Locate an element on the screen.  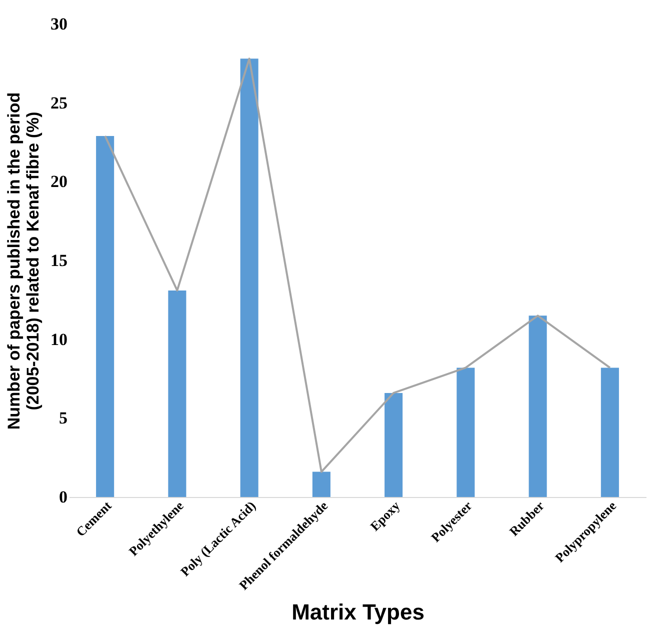
y-tick-label: 10 is located at coordinates (59, 339).